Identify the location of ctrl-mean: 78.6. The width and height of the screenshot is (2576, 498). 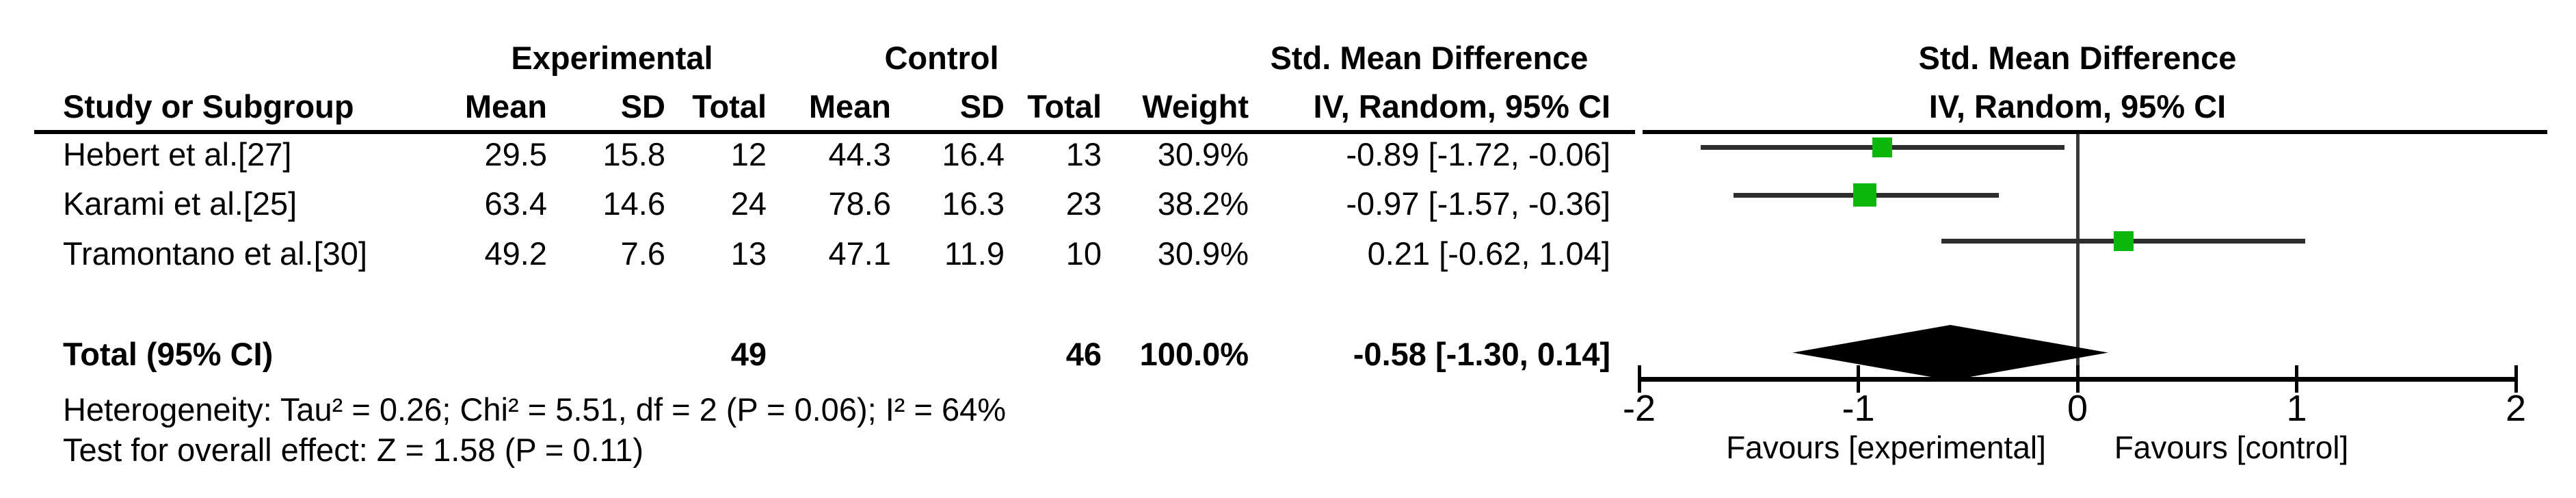
(859, 203).